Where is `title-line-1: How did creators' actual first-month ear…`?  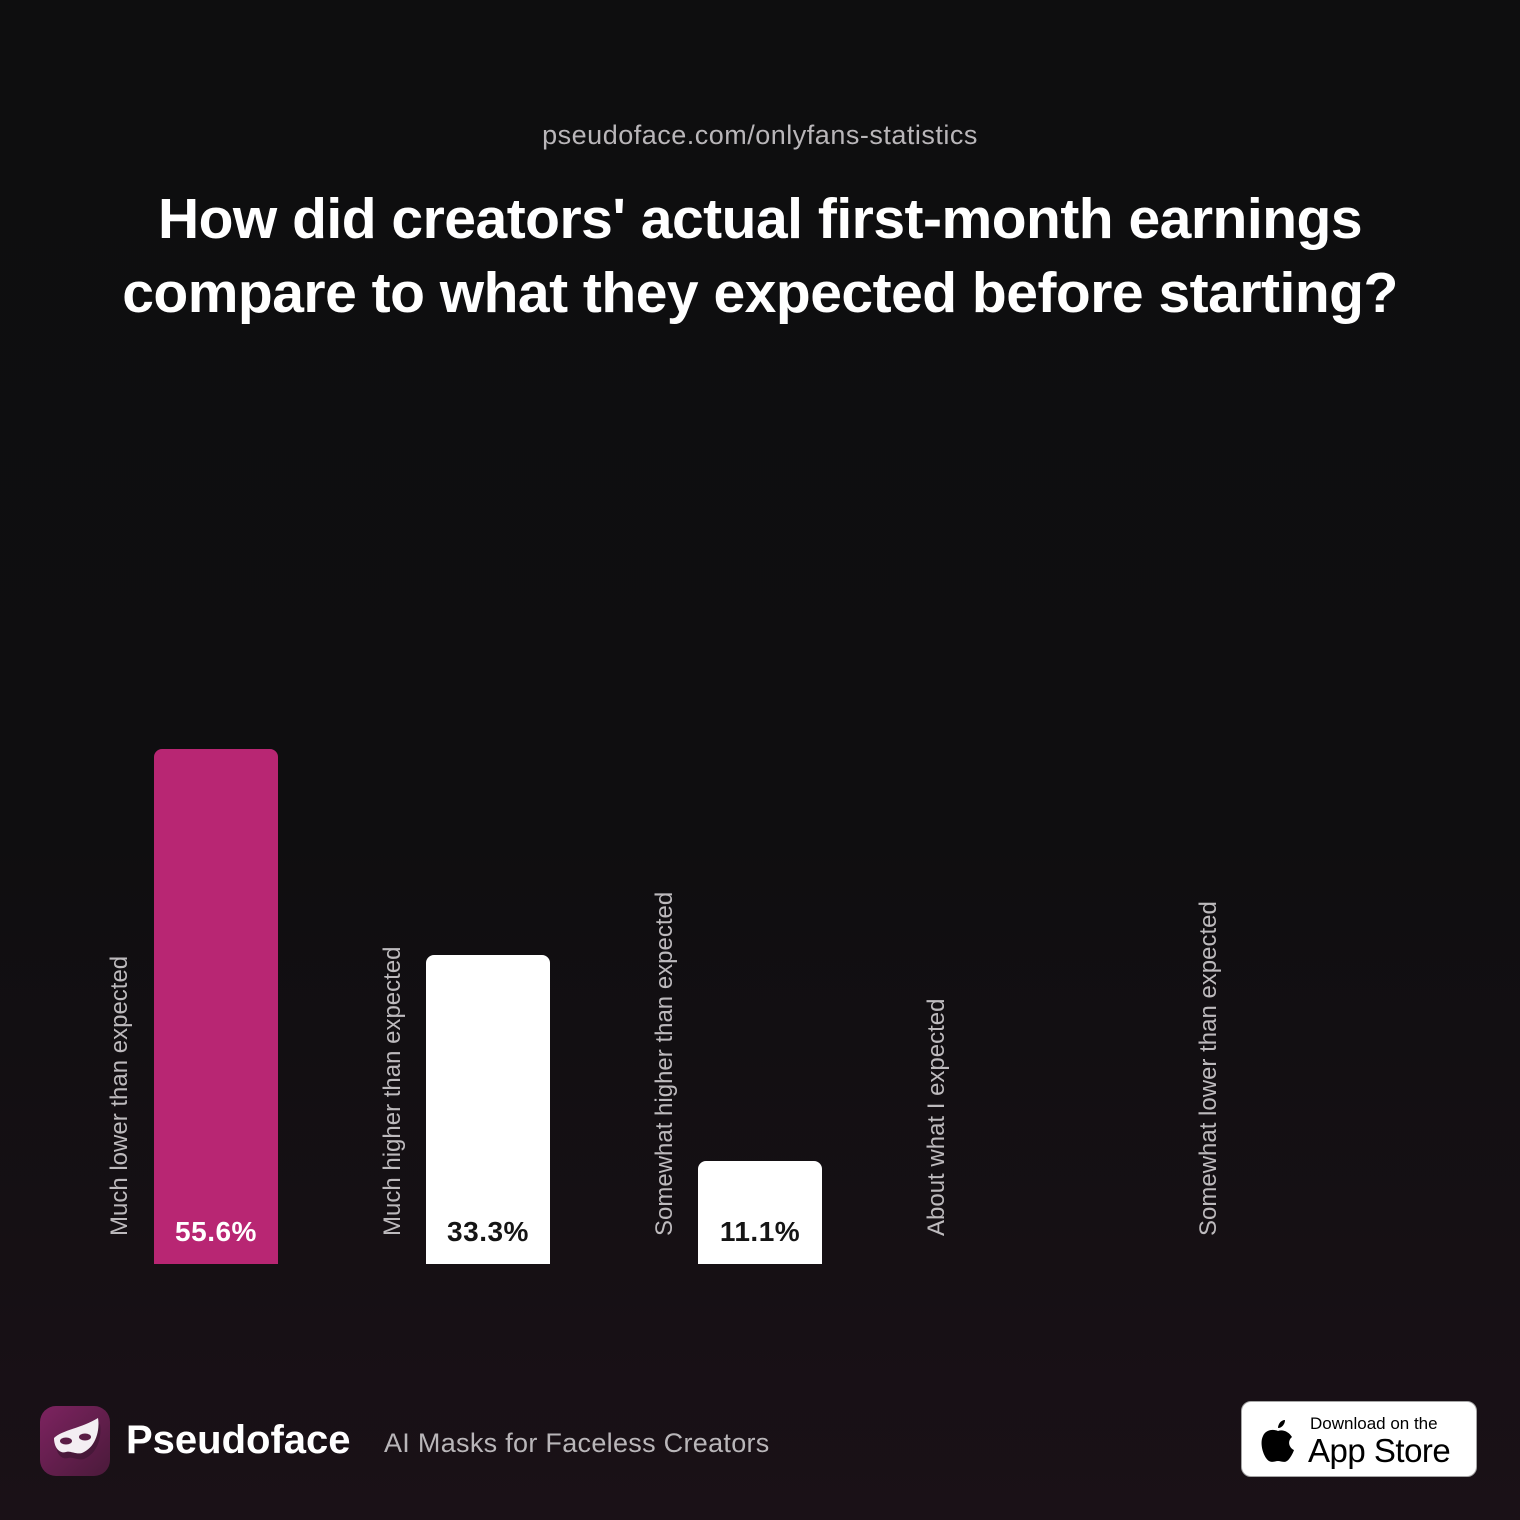 title-line-1: How did creators' actual first-month ear… is located at coordinates (760, 219).